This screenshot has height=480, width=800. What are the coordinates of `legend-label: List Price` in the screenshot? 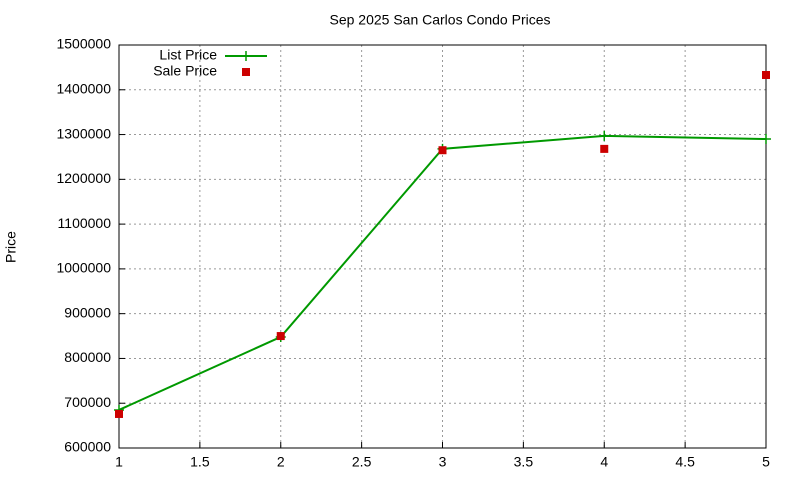 It's located at (188, 55).